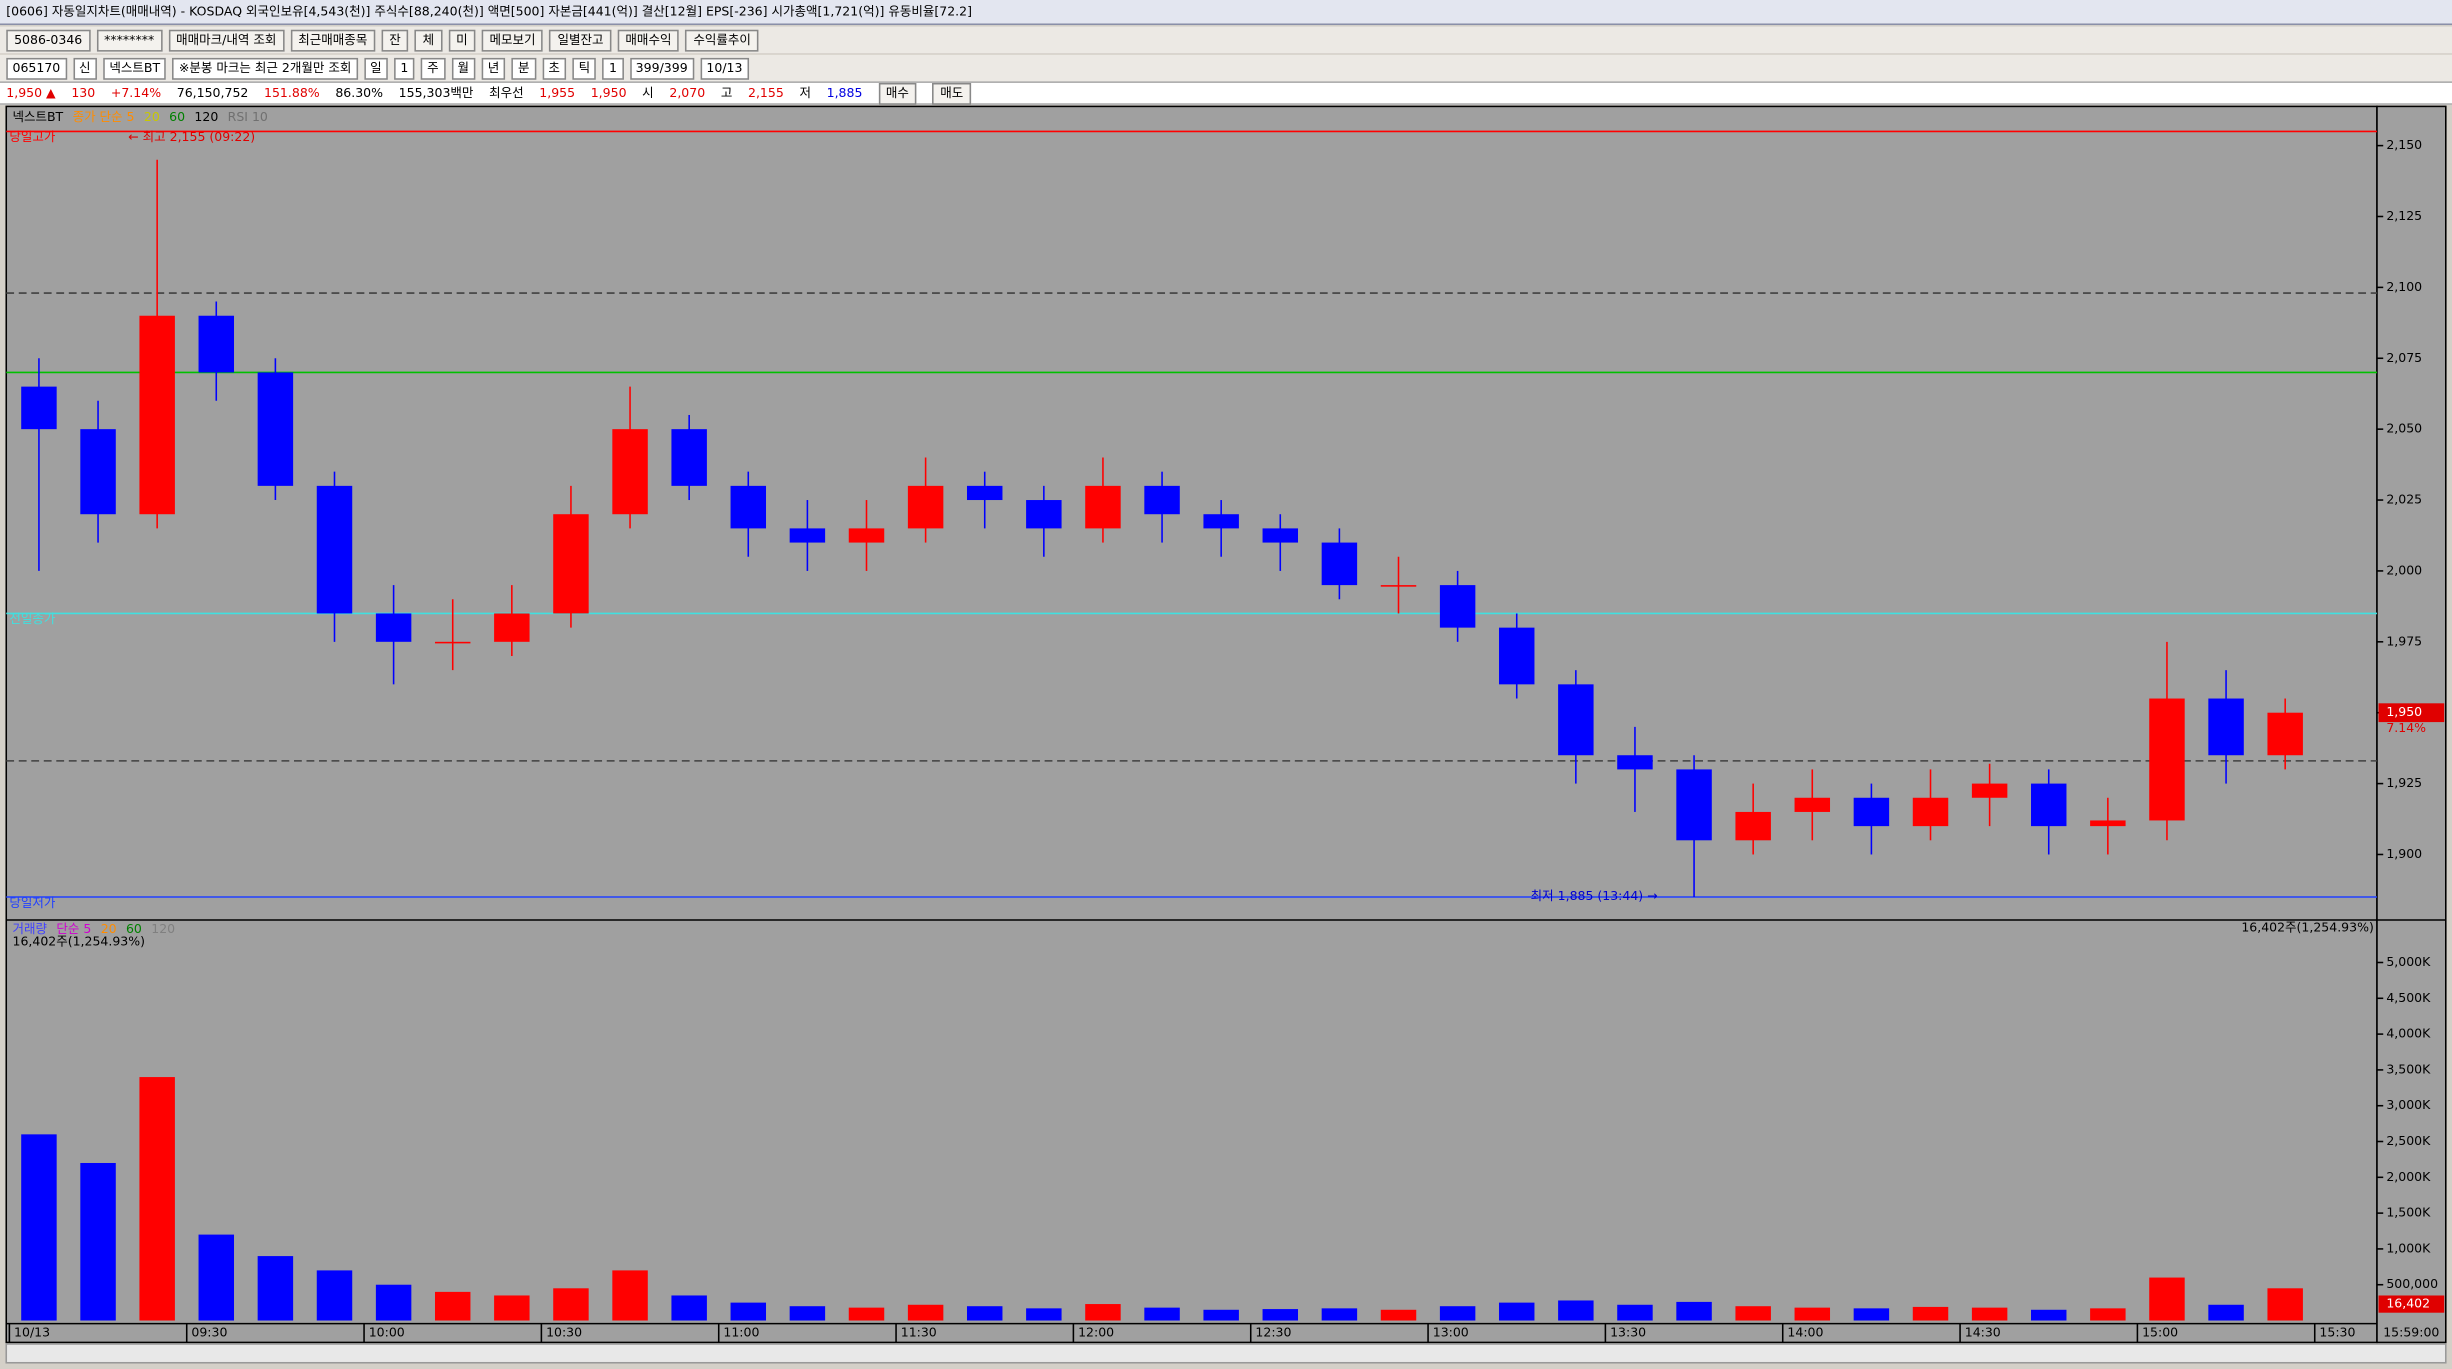 This screenshot has height=1369, width=2452. What do you see at coordinates (2411, 724) in the screenshot?
I see `axis-background` at bounding box center [2411, 724].